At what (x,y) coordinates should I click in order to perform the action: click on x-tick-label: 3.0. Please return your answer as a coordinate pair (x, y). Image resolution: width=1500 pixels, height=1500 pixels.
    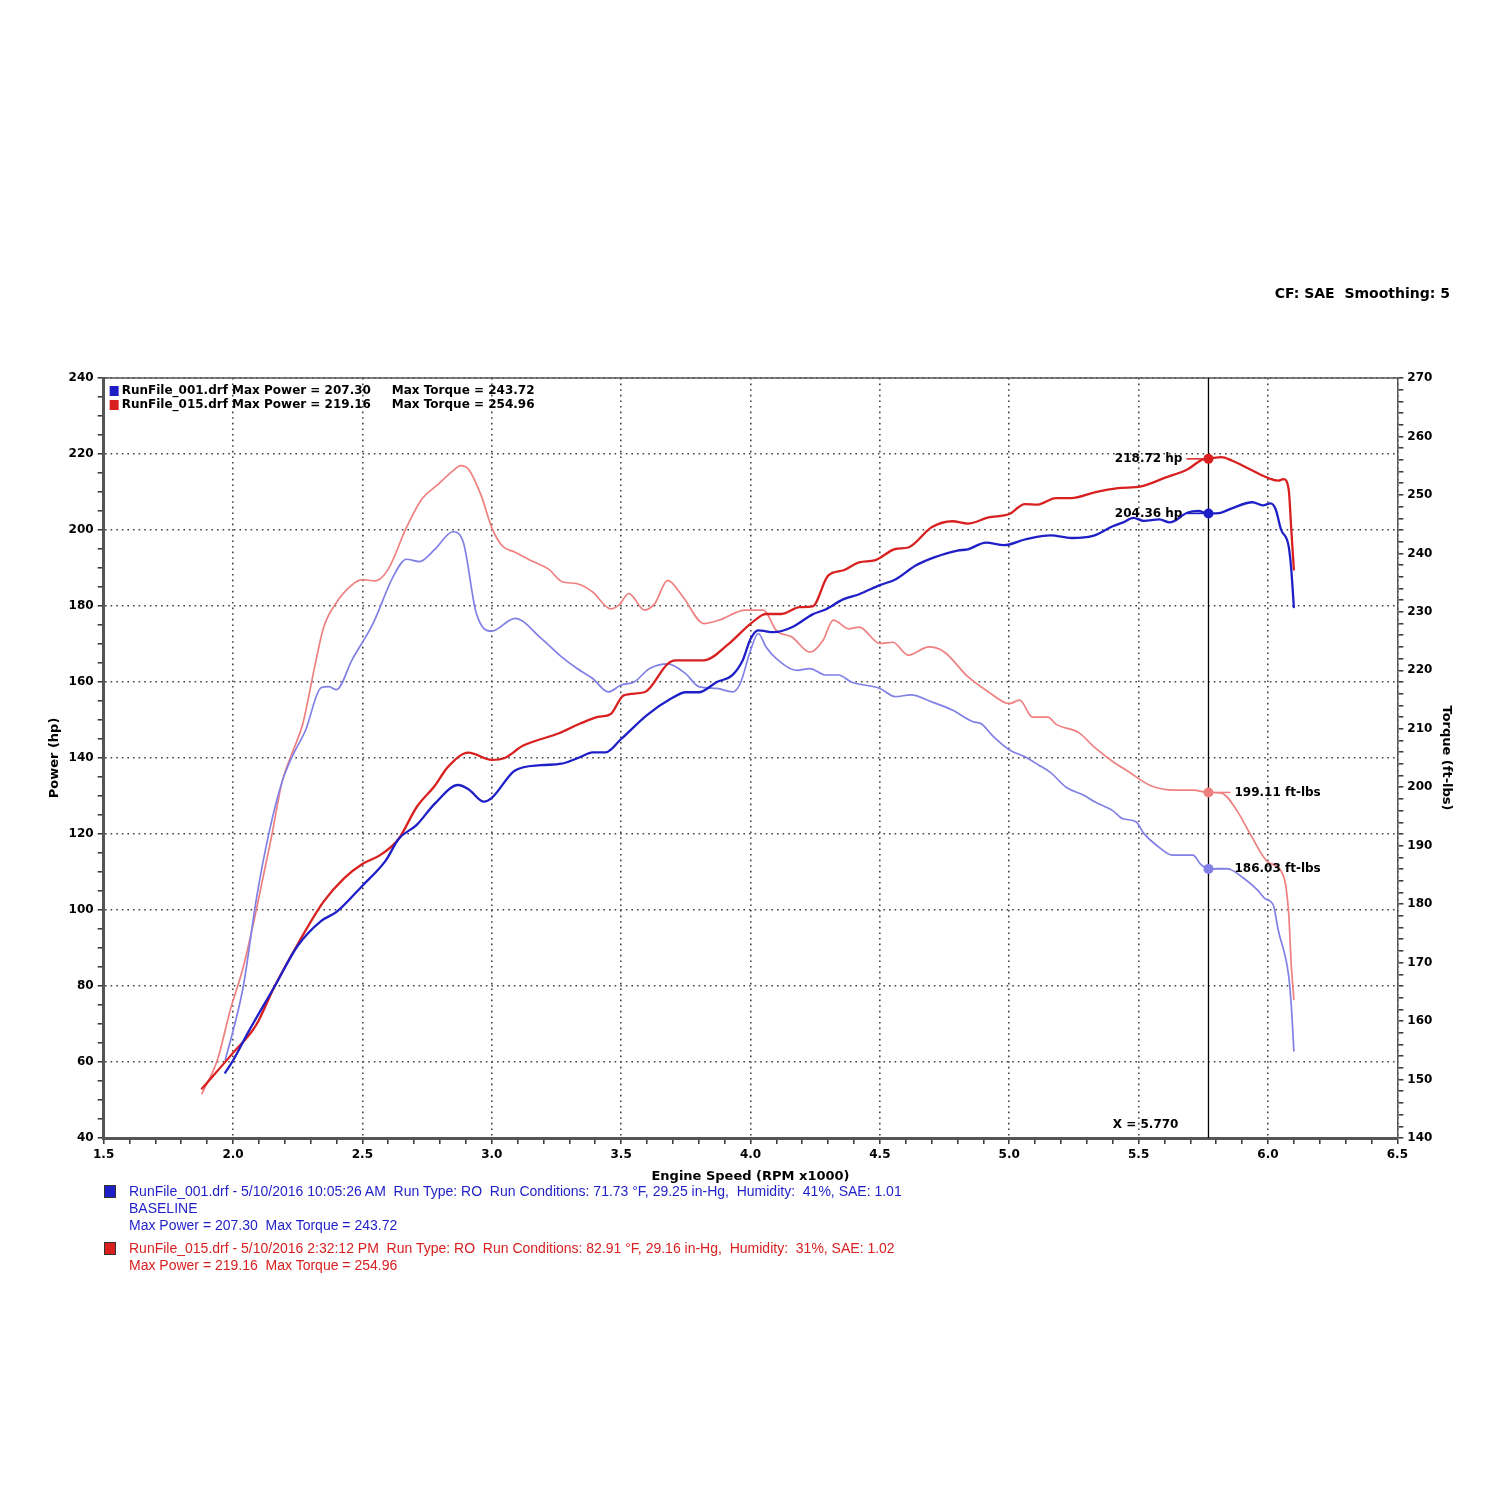
    Looking at the image, I should click on (492, 1154).